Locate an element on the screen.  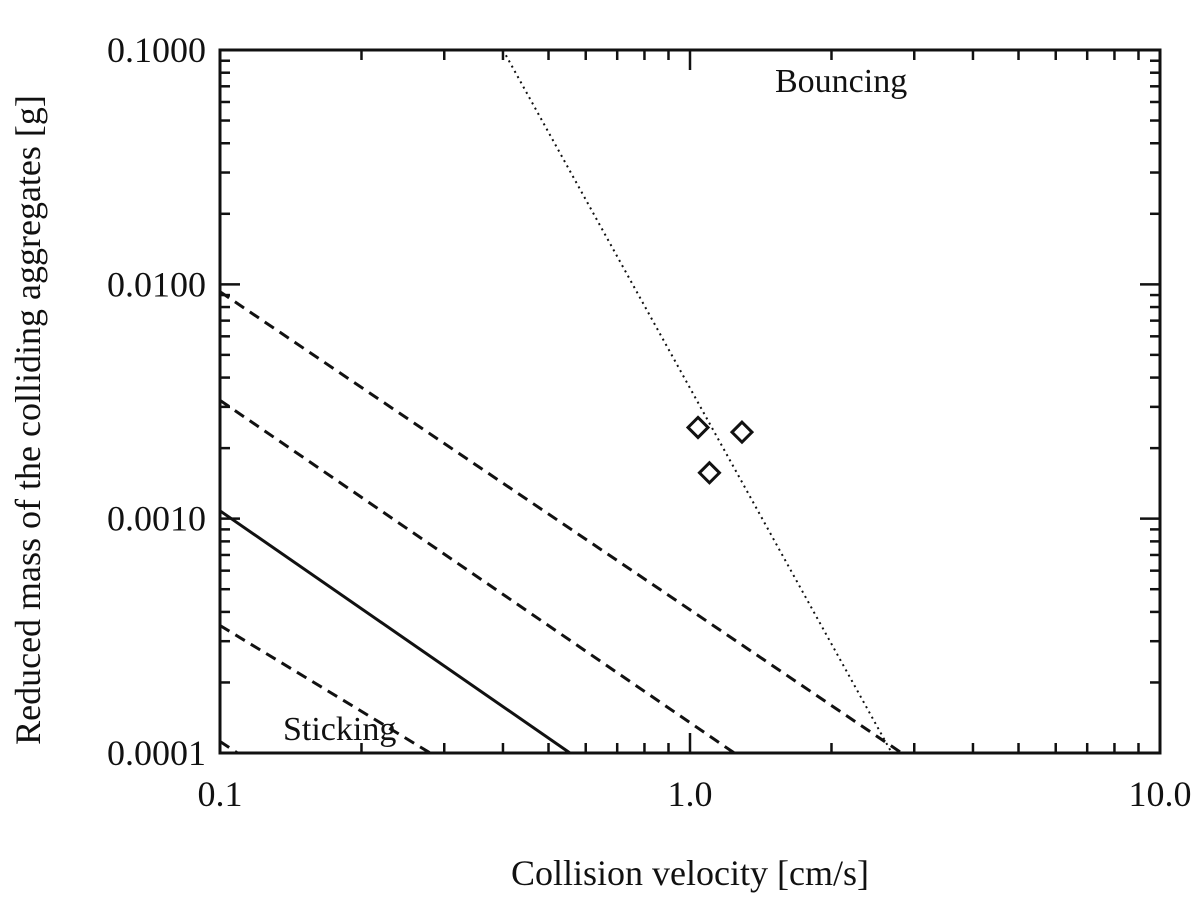
plot-markers is located at coordinates (720, 450).